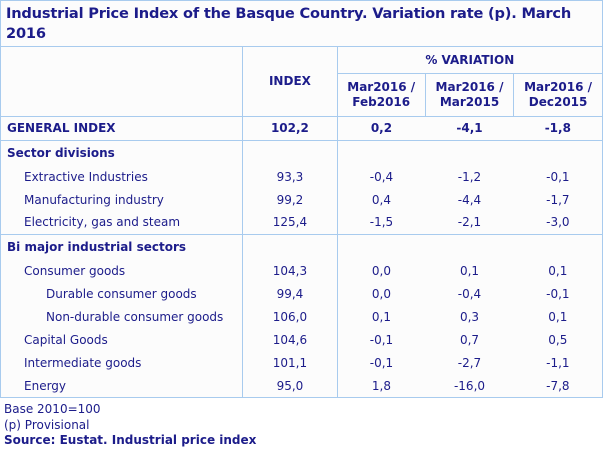 Image resolution: width=603 pixels, height=450 pixels. Describe the element at coordinates (122, 152) in the screenshot. I see `row-label: Sector divisions` at that location.